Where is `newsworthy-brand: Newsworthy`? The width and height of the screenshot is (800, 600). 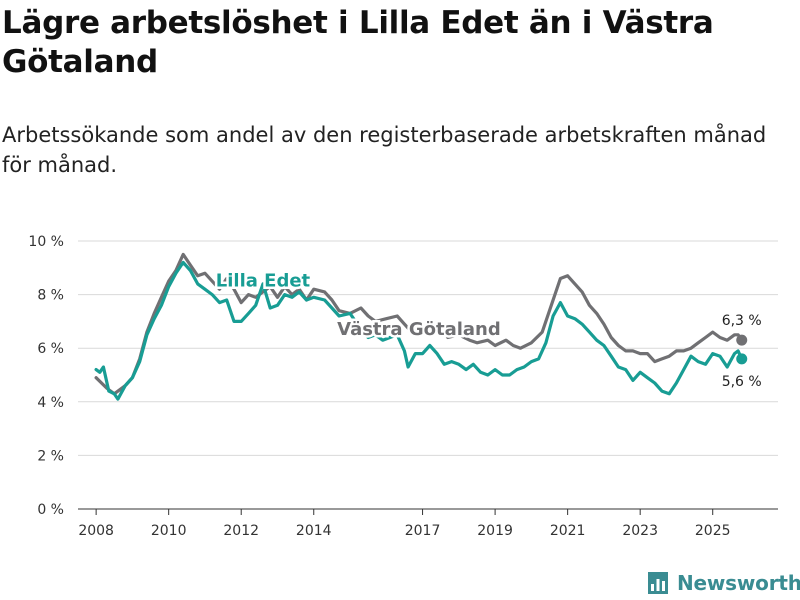 newsworthy-brand: Newsworthy is located at coordinates (723, 583).